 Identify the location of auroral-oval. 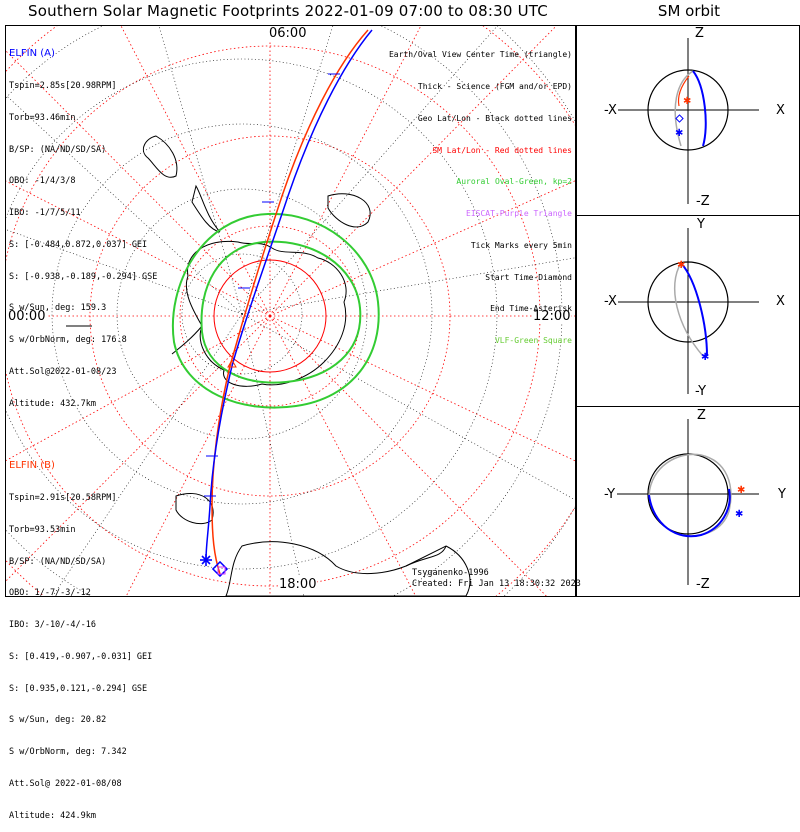
(275, 310).